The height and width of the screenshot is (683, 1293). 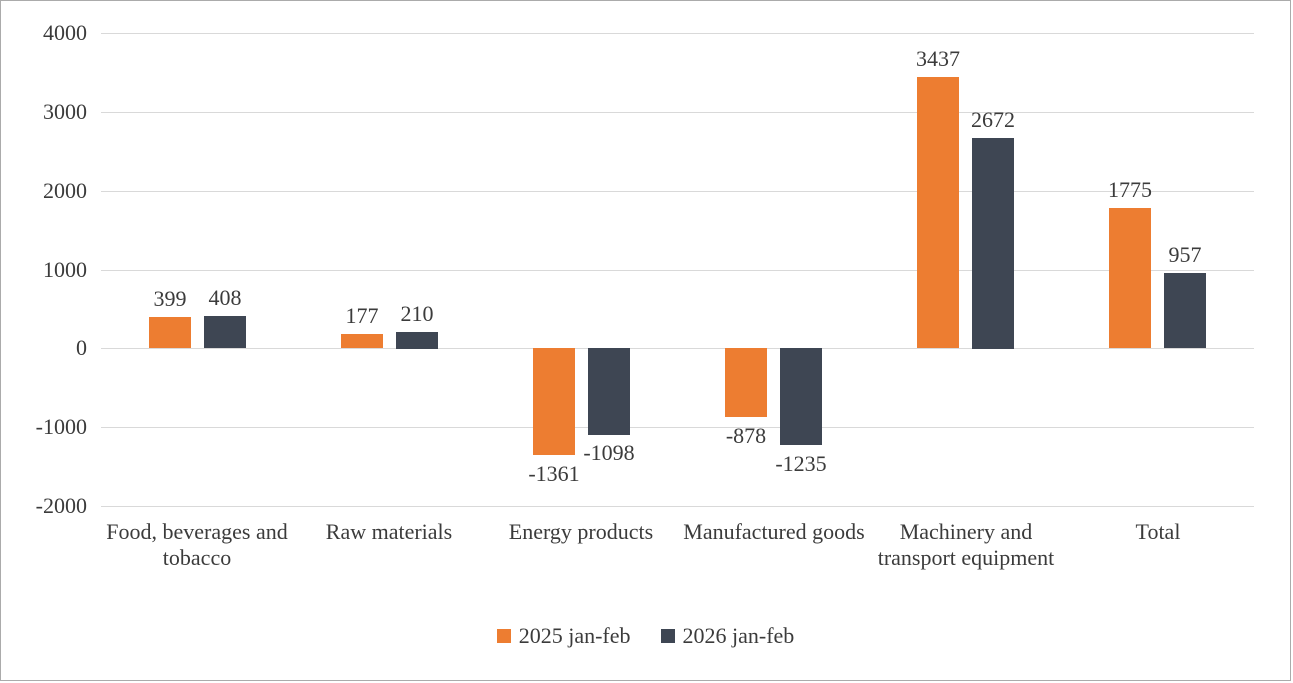 I want to click on legend-item-2026: 2026 jan-feb, so click(x=727, y=636).